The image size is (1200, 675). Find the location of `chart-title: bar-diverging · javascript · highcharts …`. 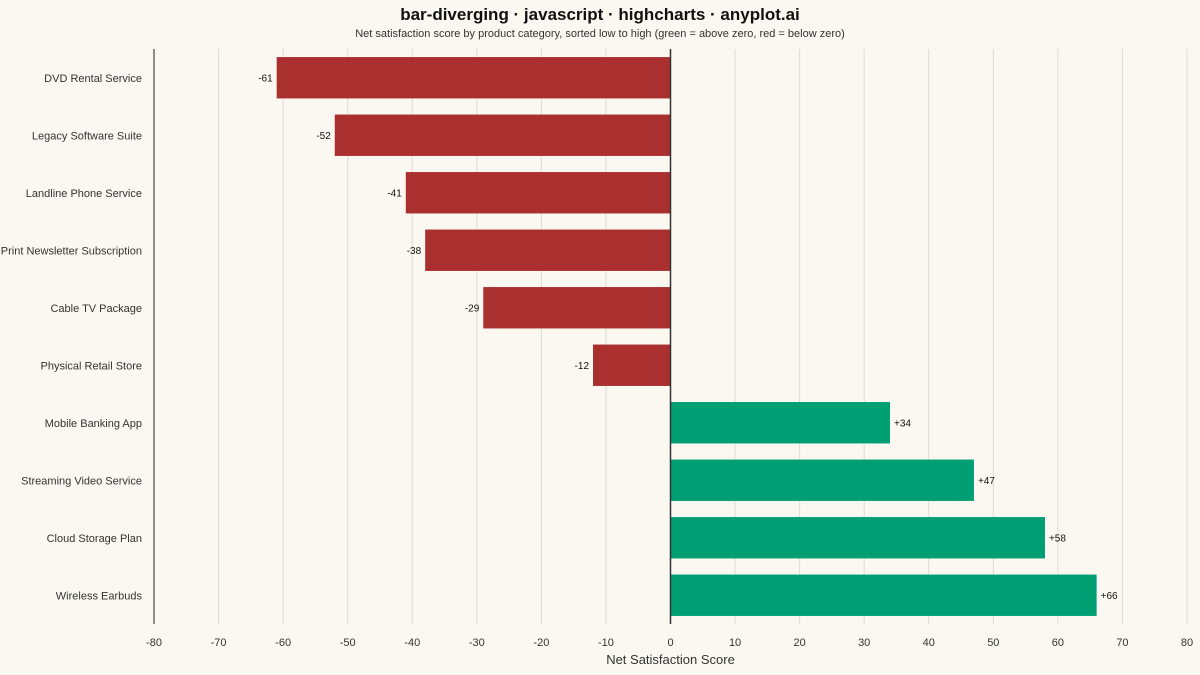

chart-title: bar-diverging · javascript · highcharts … is located at coordinates (600, 14).